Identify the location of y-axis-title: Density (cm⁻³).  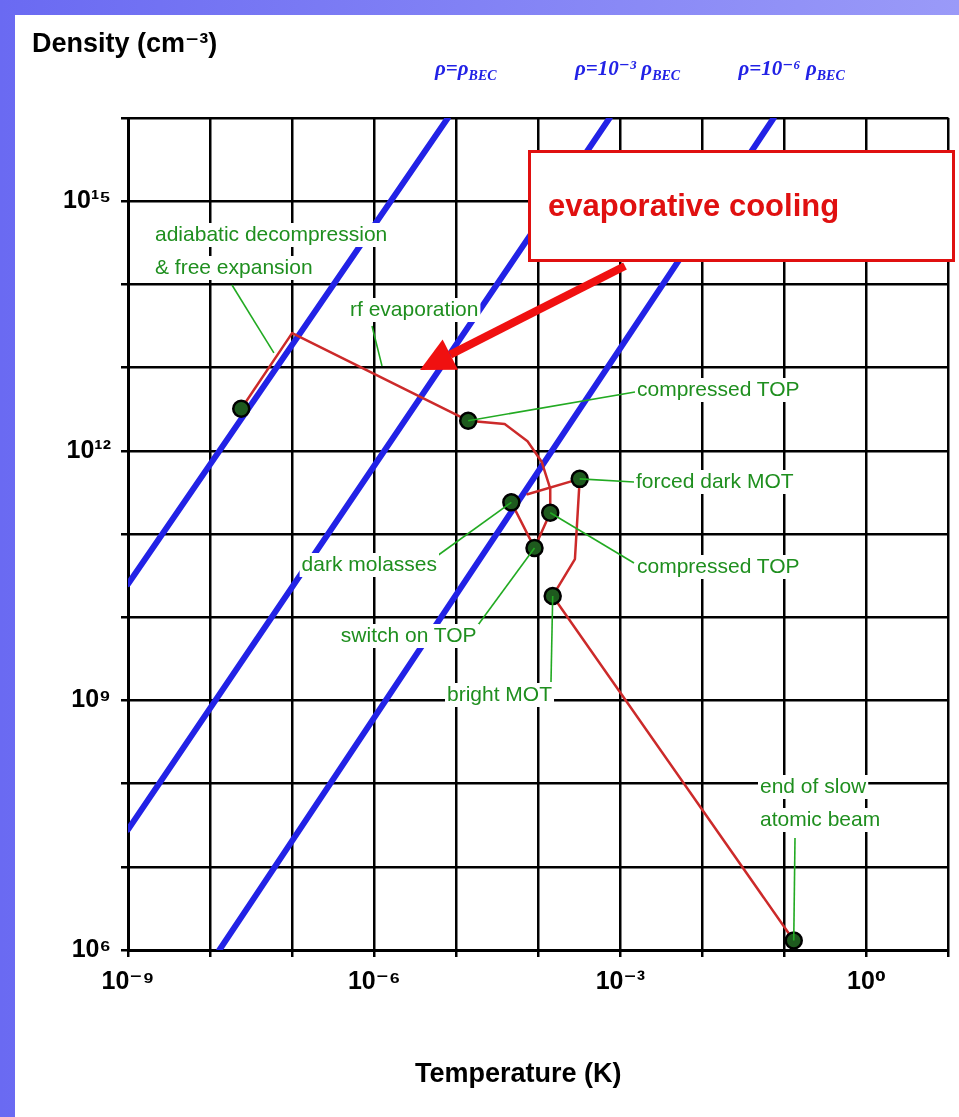
(125, 43).